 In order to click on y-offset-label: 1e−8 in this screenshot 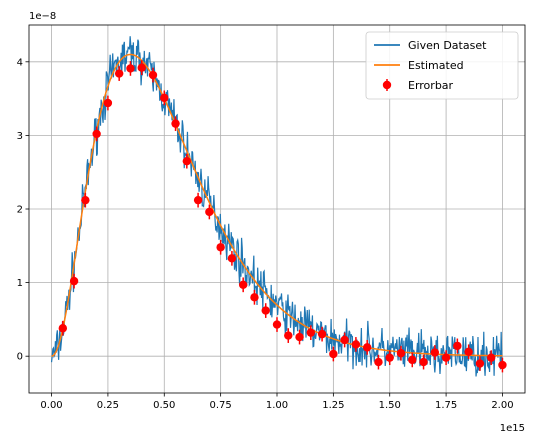, I will do `click(42, 16)`.